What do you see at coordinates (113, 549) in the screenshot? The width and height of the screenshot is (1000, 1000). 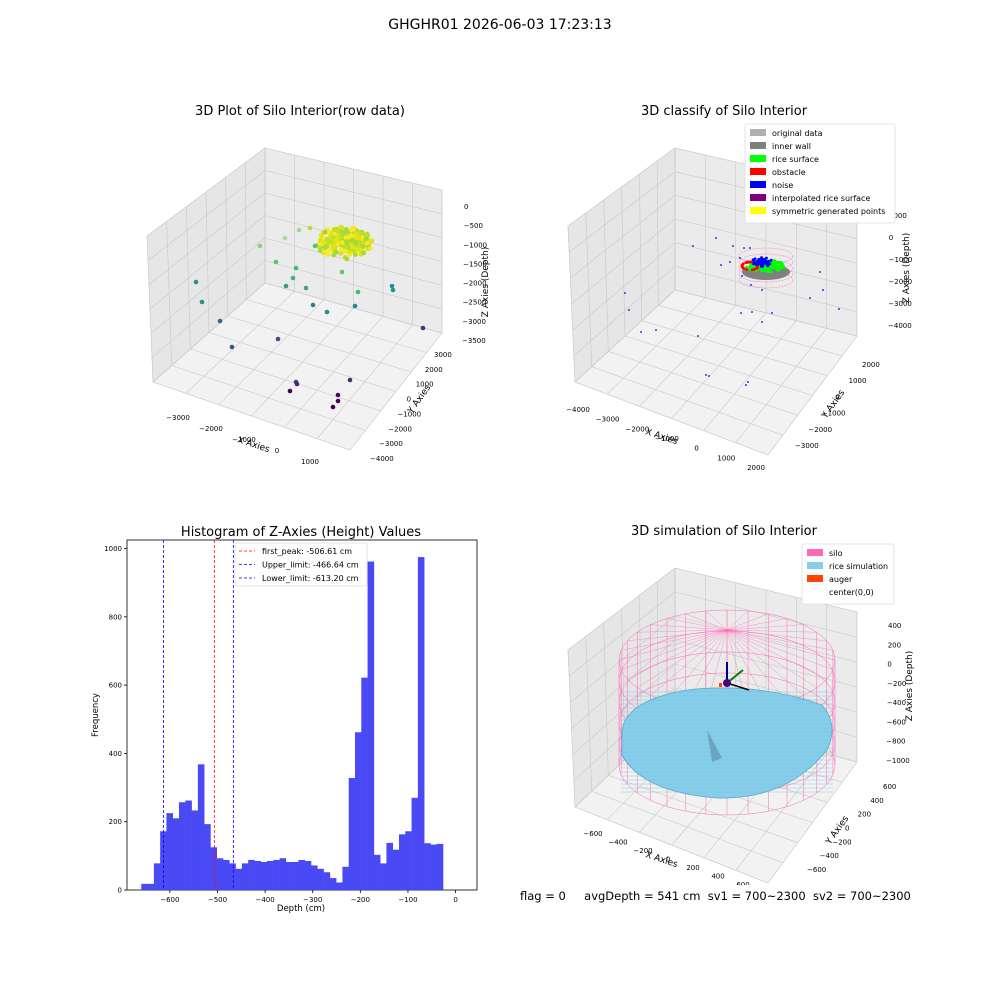 I see `histogram-y-tick: 1000` at bounding box center [113, 549].